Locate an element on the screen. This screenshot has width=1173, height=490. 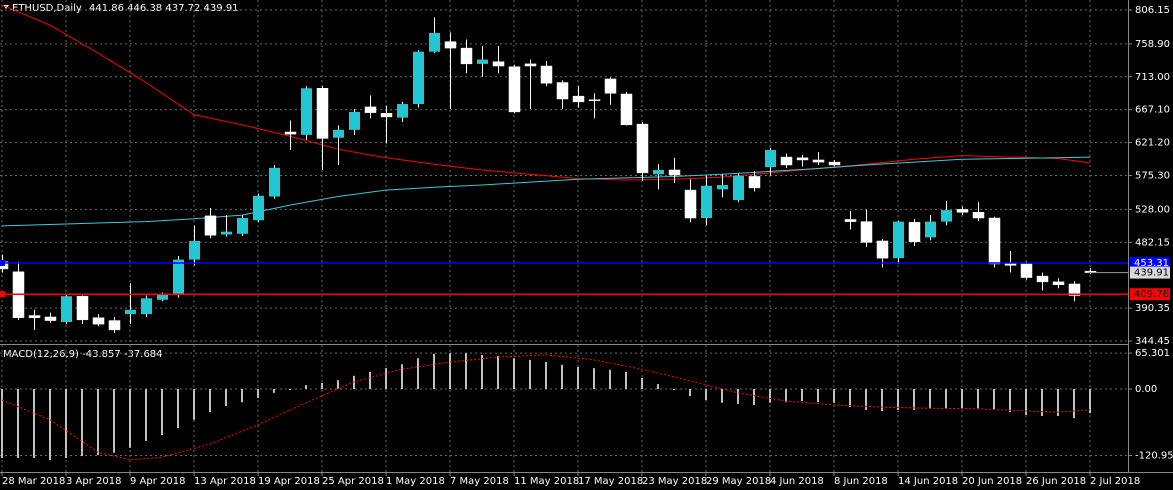
y-tick-label: 65.301 is located at coordinates (1152, 353).